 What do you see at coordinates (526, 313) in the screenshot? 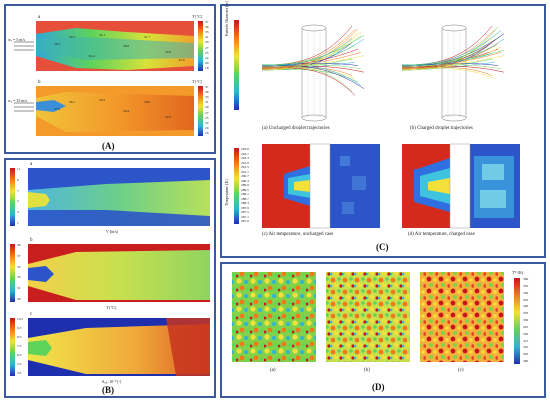
I see `d-cbar-tick: 335` at bounding box center [526, 313].